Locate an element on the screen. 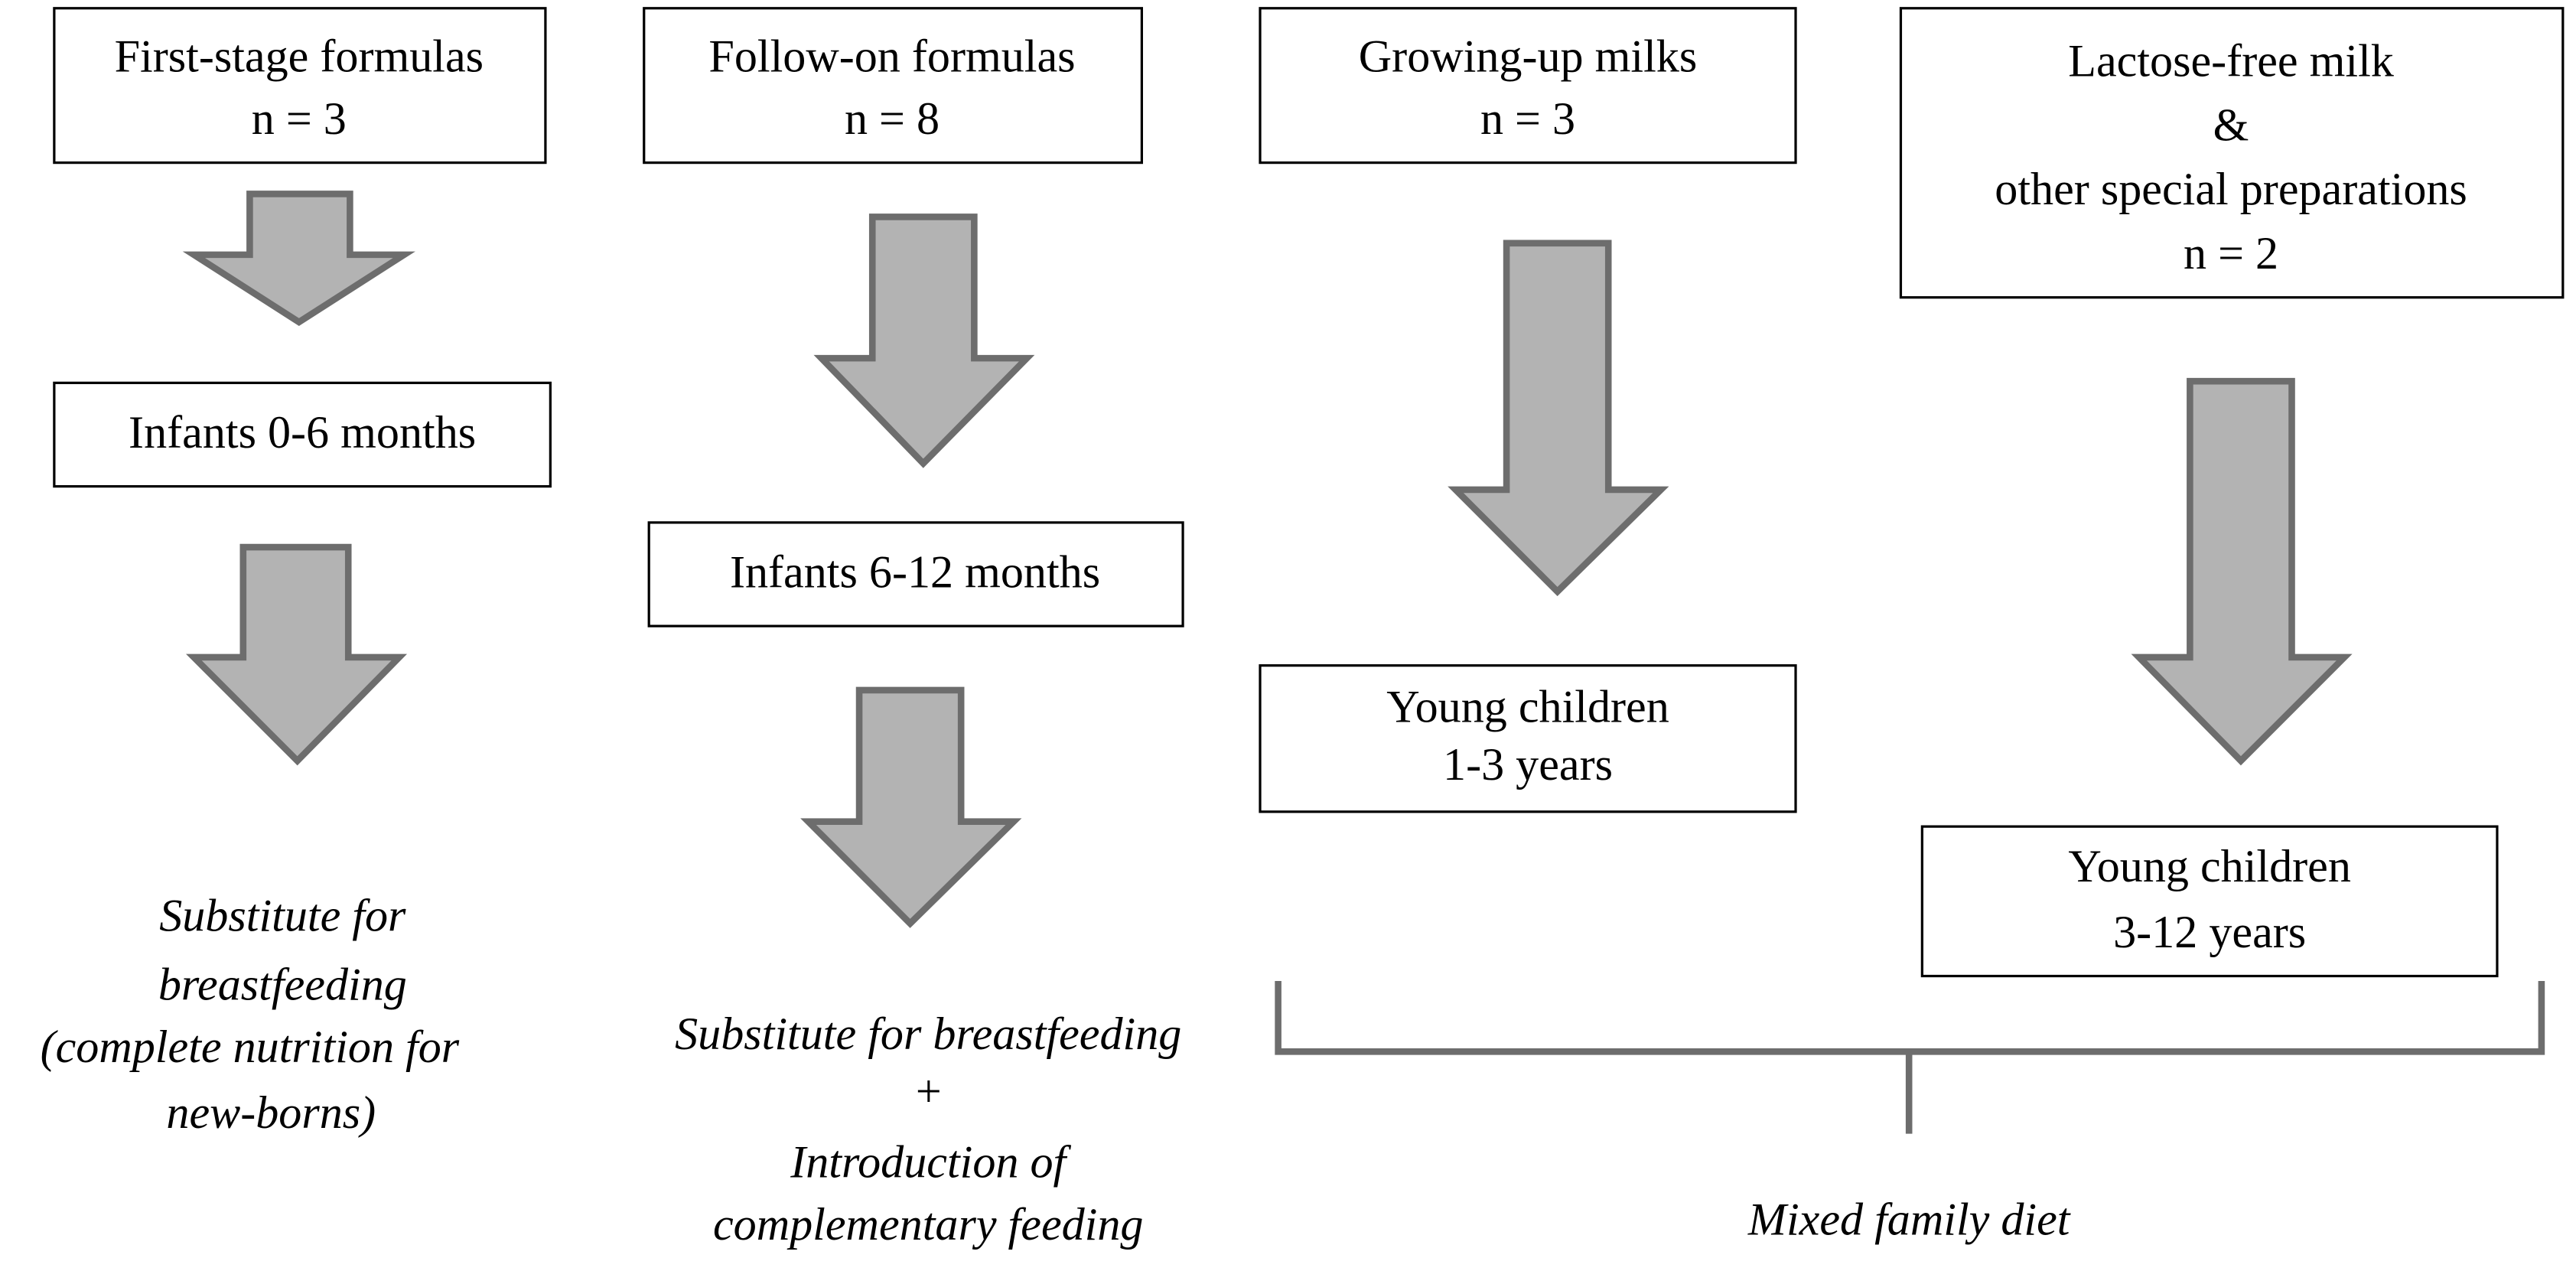  age-label: Infants 0-6 months is located at coordinates (303, 433).